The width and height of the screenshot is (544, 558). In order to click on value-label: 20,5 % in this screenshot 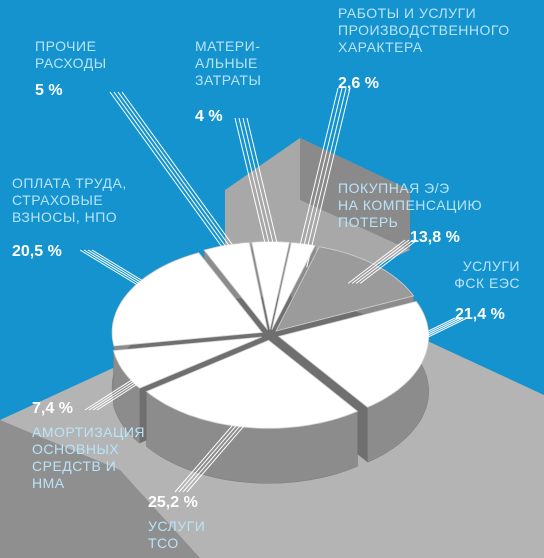, I will do `click(37, 251)`.